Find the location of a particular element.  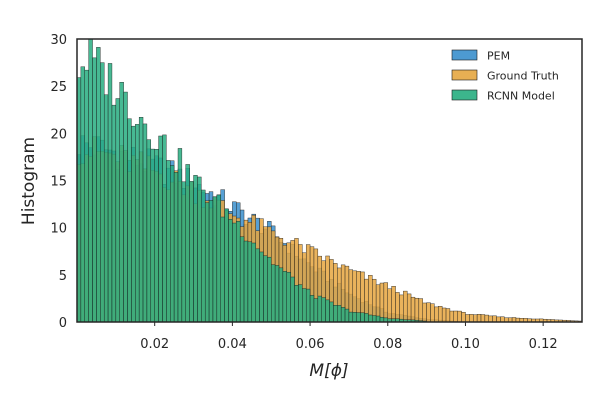

y-tick-label: 10 is located at coordinates (58, 229).